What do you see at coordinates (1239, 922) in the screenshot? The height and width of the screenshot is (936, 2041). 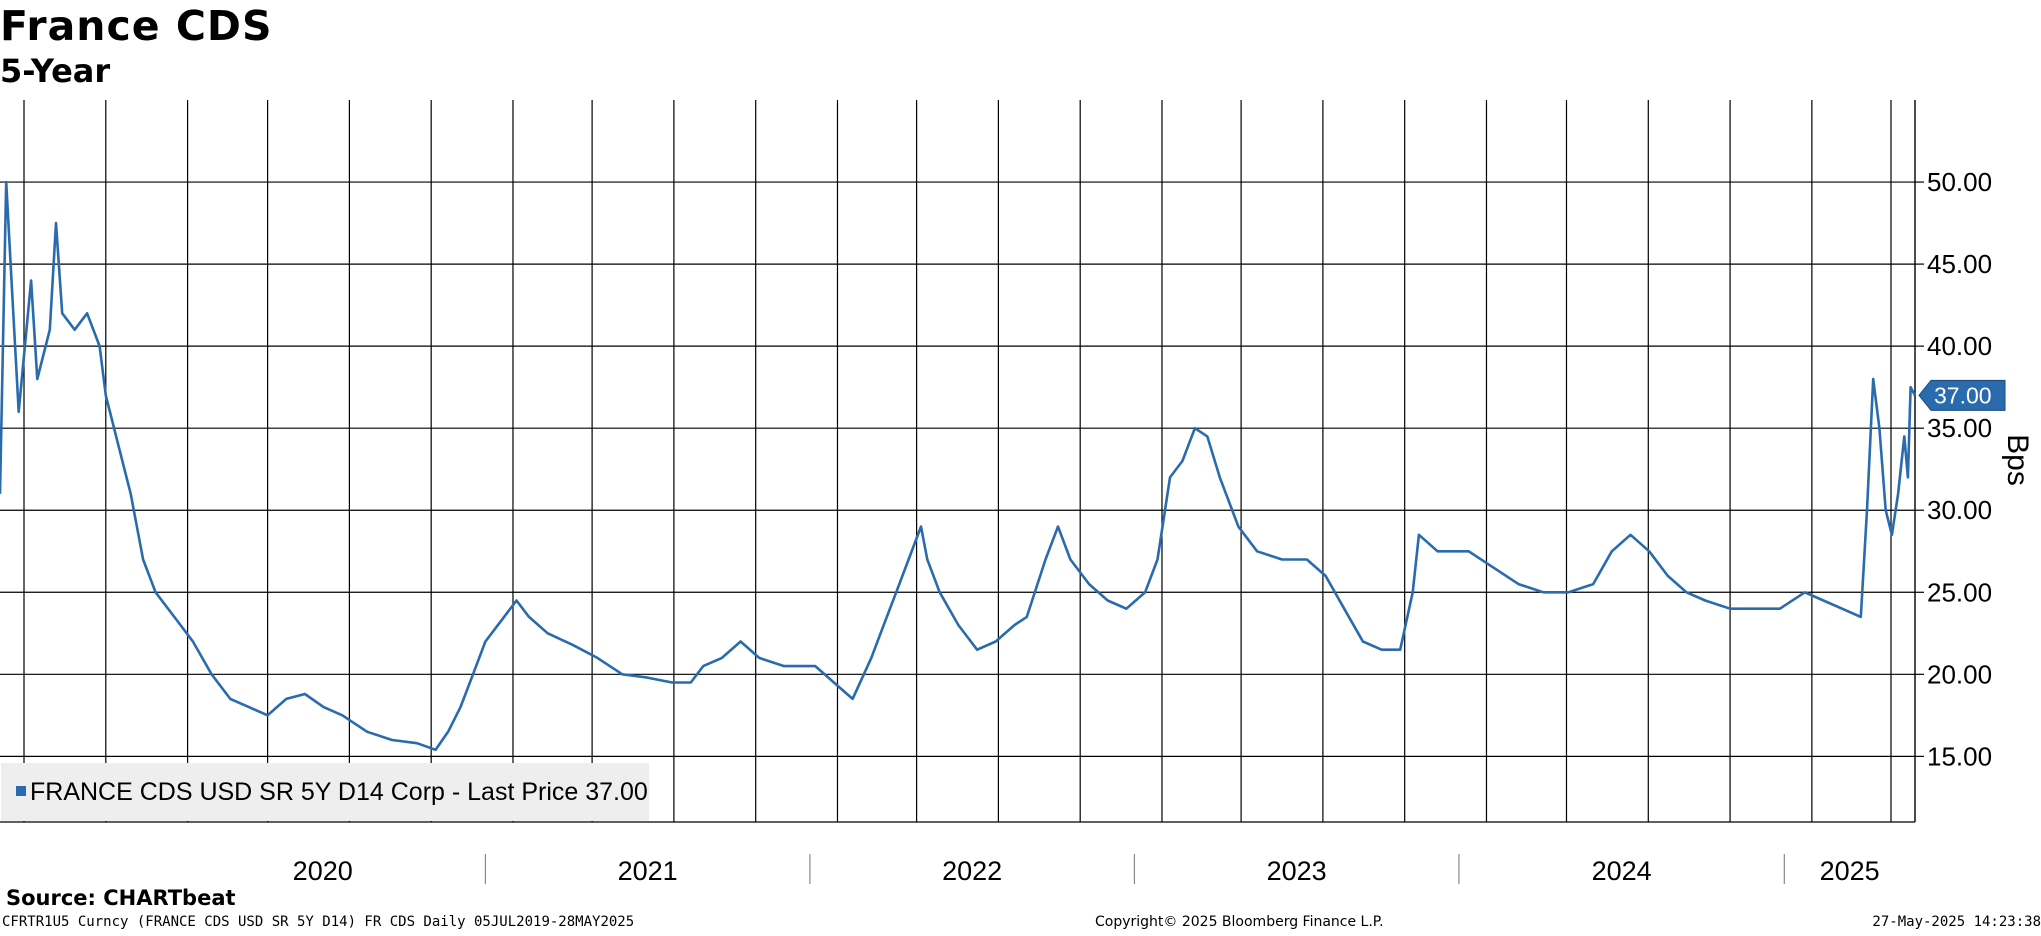 I see `copyright: Copyright© 2025 Bloomberg Finance L.P.` at bounding box center [1239, 922].